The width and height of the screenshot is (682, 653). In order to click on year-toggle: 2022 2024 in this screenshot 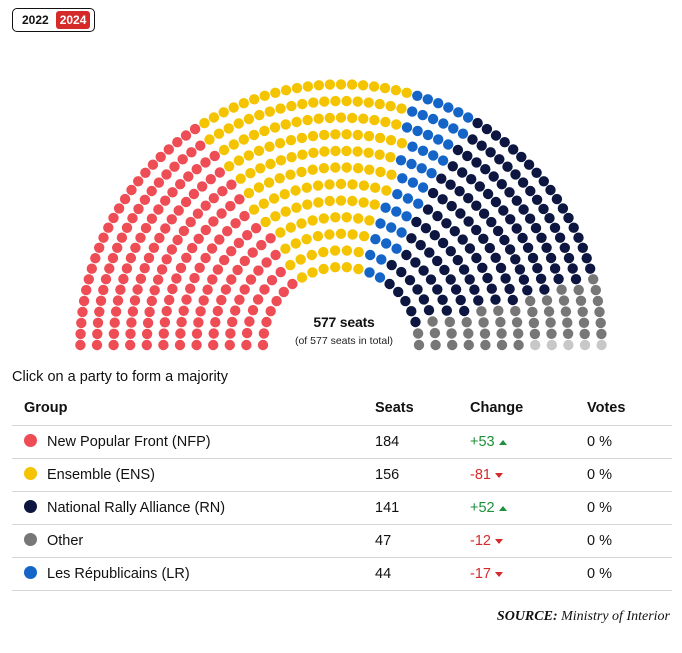, I will do `click(54, 20)`.